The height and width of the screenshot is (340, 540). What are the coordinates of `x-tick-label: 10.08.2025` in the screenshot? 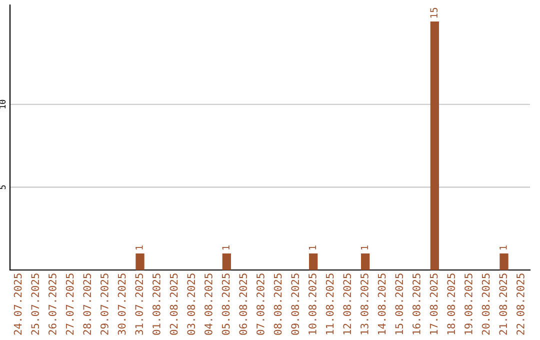 It's located at (312, 304).